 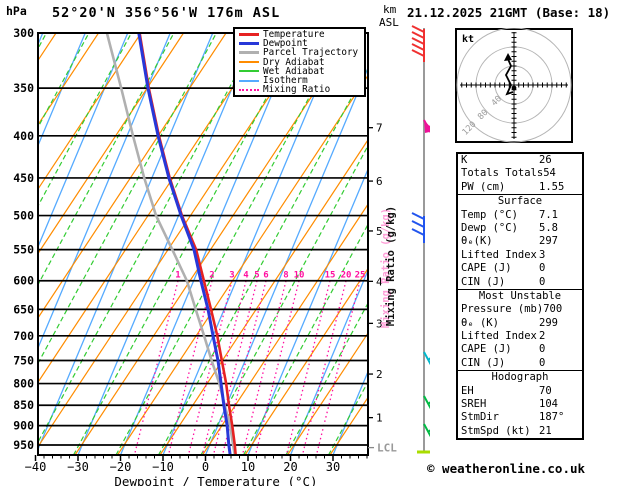 What do you see at coordinates (285, 44) in the screenshot?
I see `legend-item-label: Dewpoint` at bounding box center [285, 44].